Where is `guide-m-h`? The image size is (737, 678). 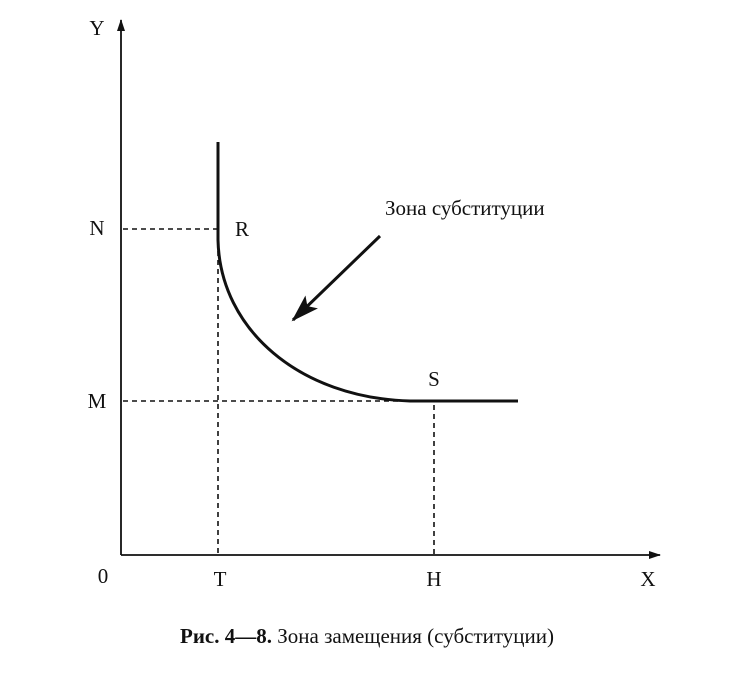 guide-m-h is located at coordinates (279, 477).